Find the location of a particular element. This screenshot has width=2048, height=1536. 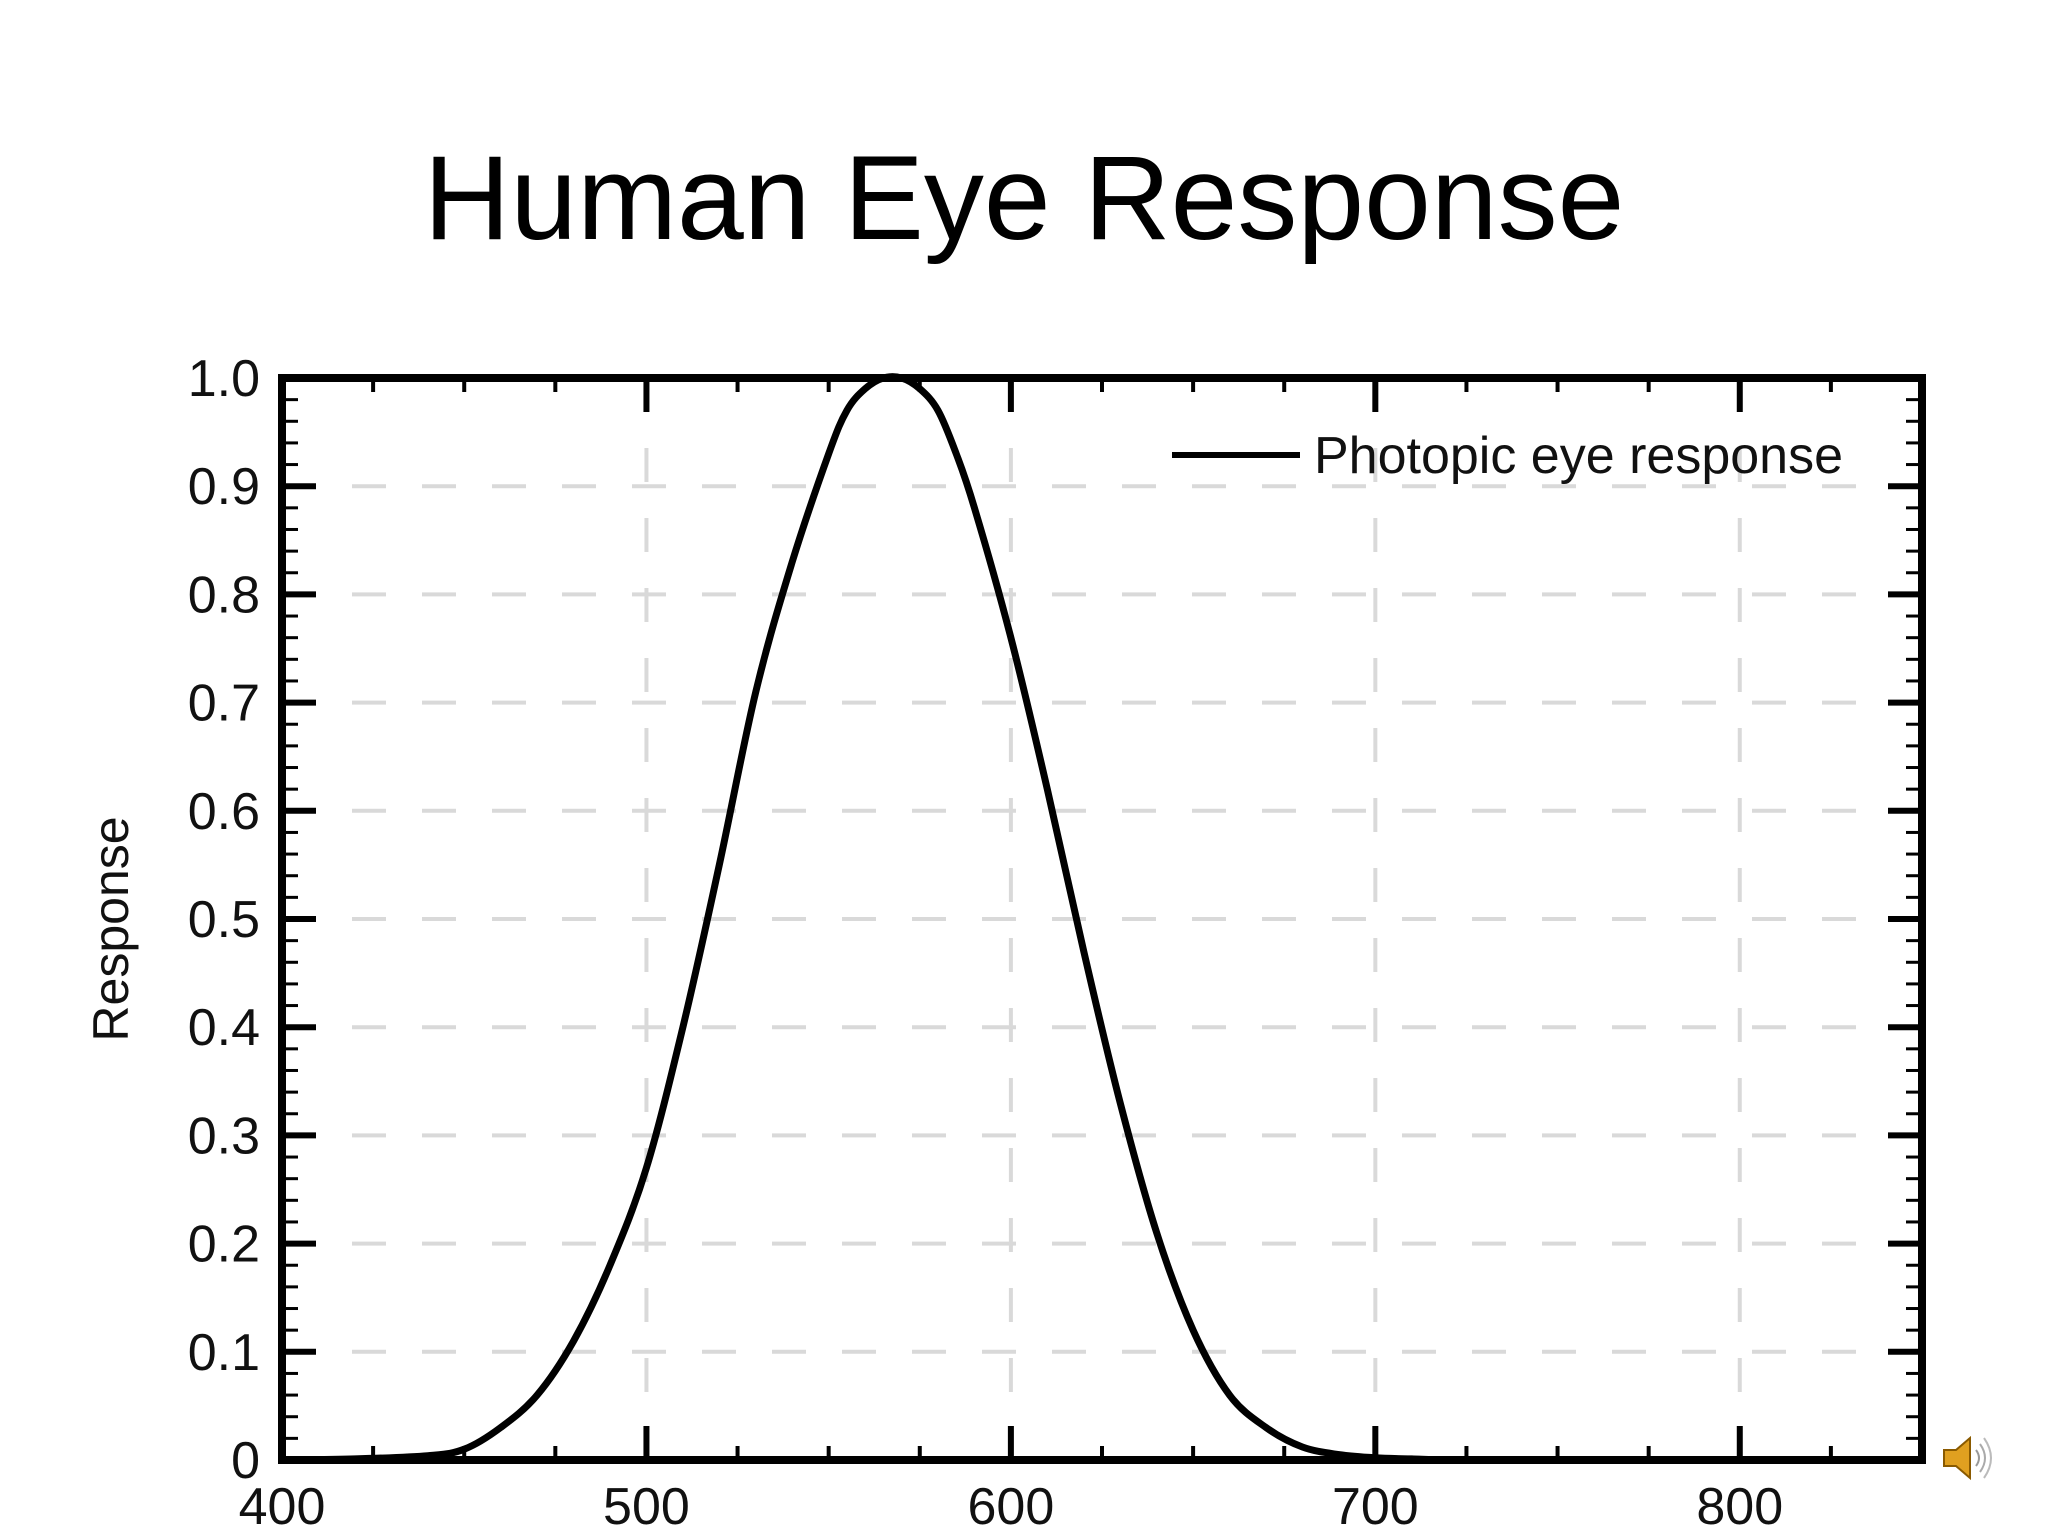

y-axis-title: Response is located at coordinates (111, 928).